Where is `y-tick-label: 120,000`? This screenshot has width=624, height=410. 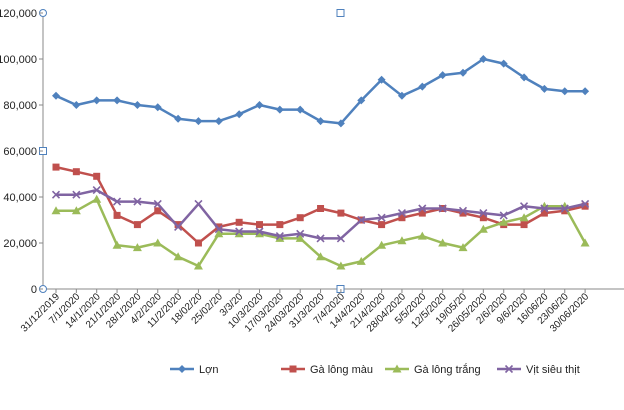 y-tick-label: 120,000 is located at coordinates (18, 14).